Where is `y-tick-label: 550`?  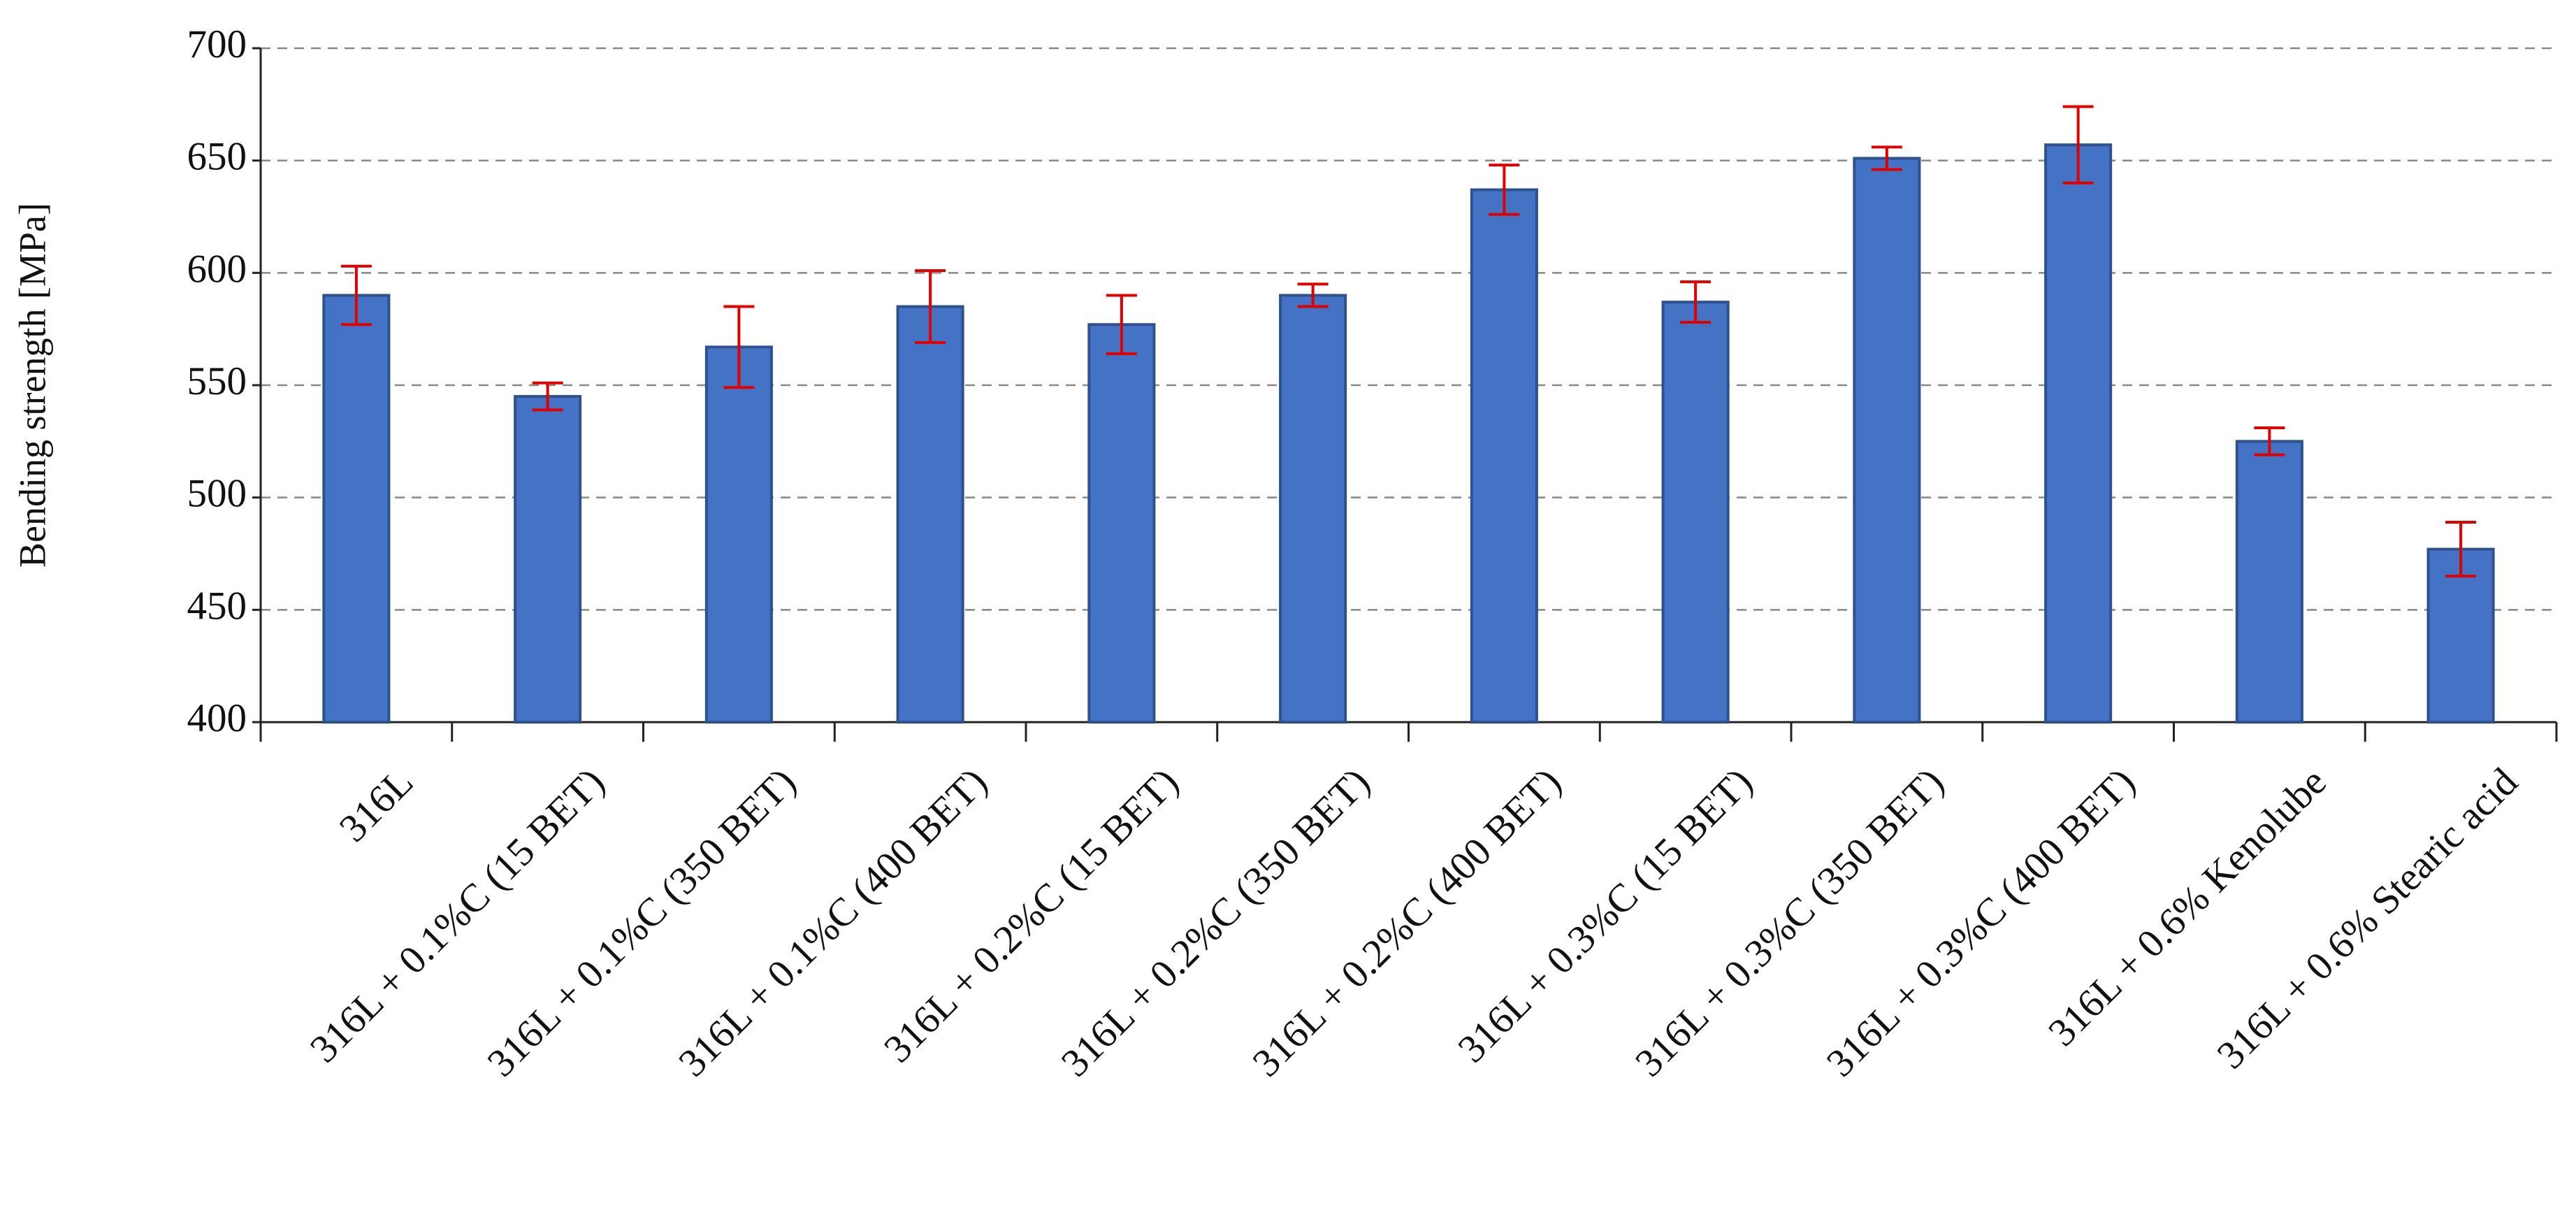 y-tick-label: 550 is located at coordinates (217, 381).